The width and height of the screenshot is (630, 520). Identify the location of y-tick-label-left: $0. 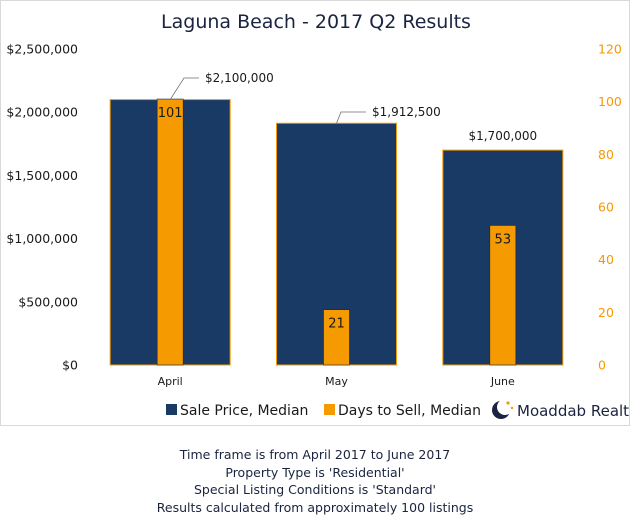
(70, 365).